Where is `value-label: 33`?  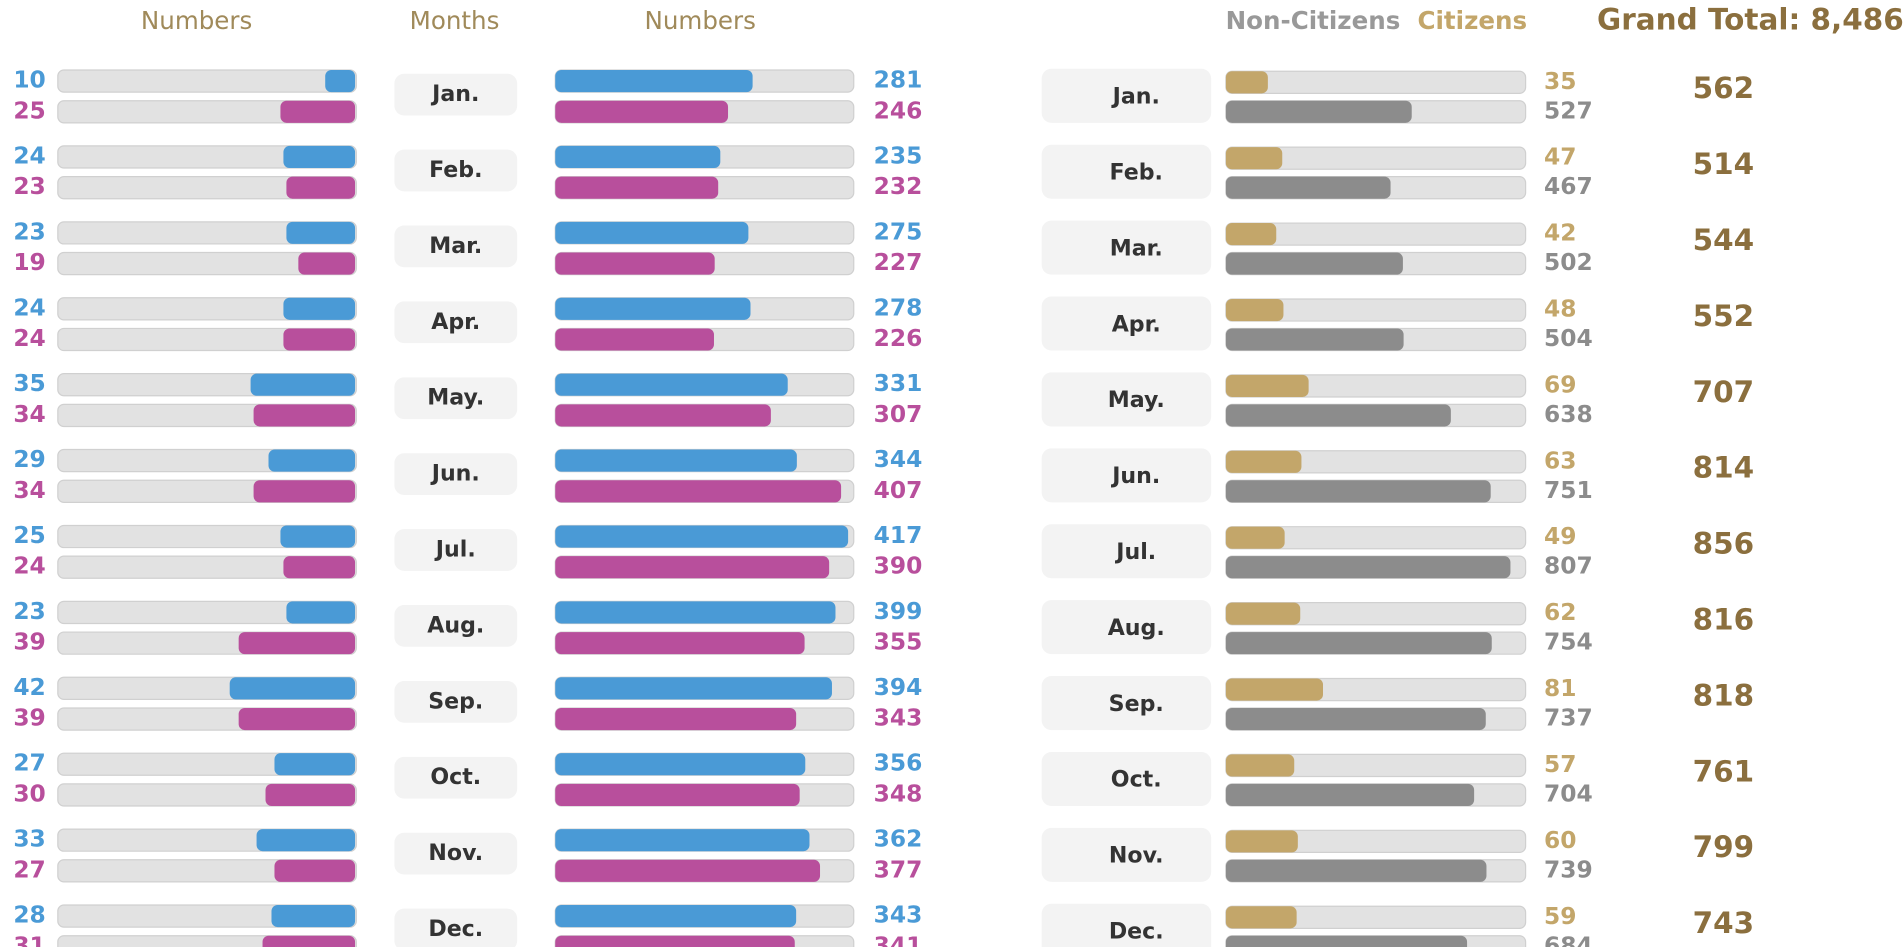
value-label: 33 is located at coordinates (29, 839).